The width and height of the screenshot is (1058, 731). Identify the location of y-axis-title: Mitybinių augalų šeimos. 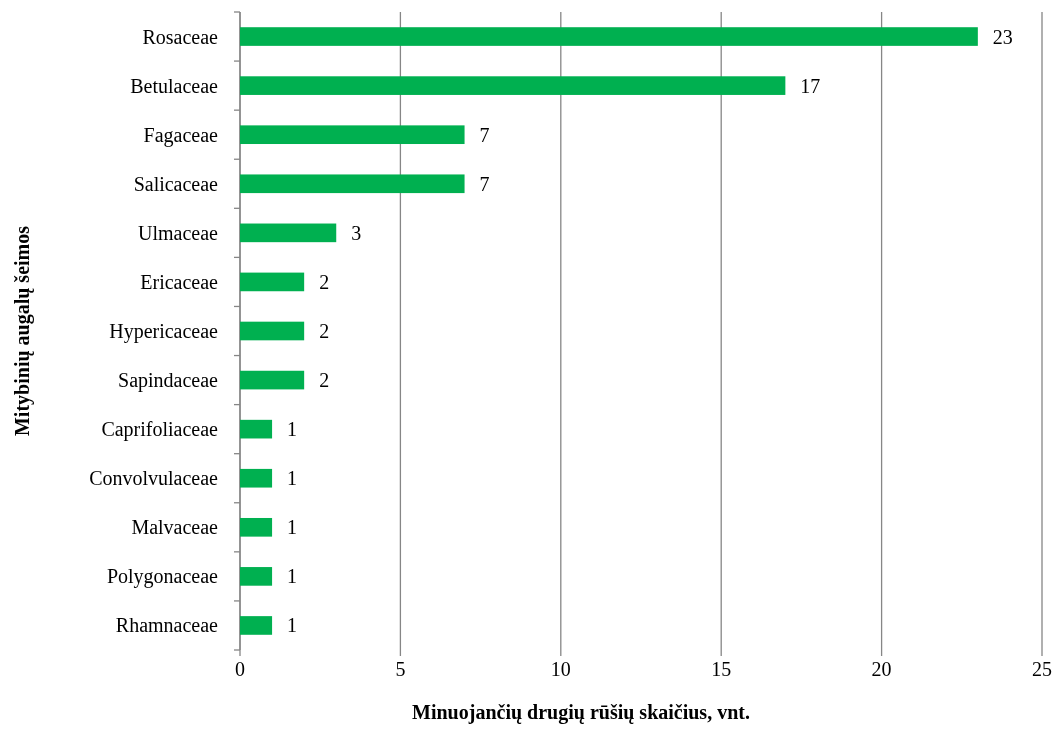
(22, 331).